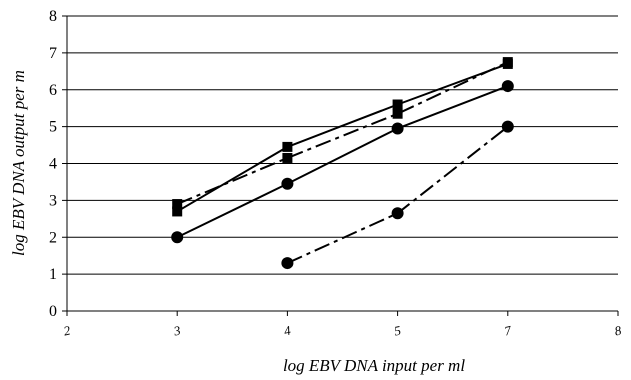  What do you see at coordinates (176, 330) in the screenshot?
I see `x-tick-label: 3` at bounding box center [176, 330].